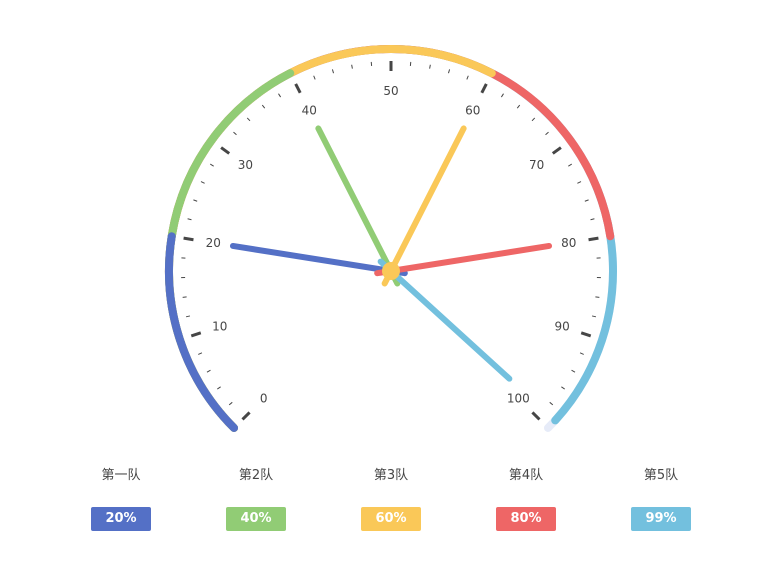 The image size is (768, 581). Describe the element at coordinates (213, 243) in the screenshot. I see `tick-label: 20` at that location.